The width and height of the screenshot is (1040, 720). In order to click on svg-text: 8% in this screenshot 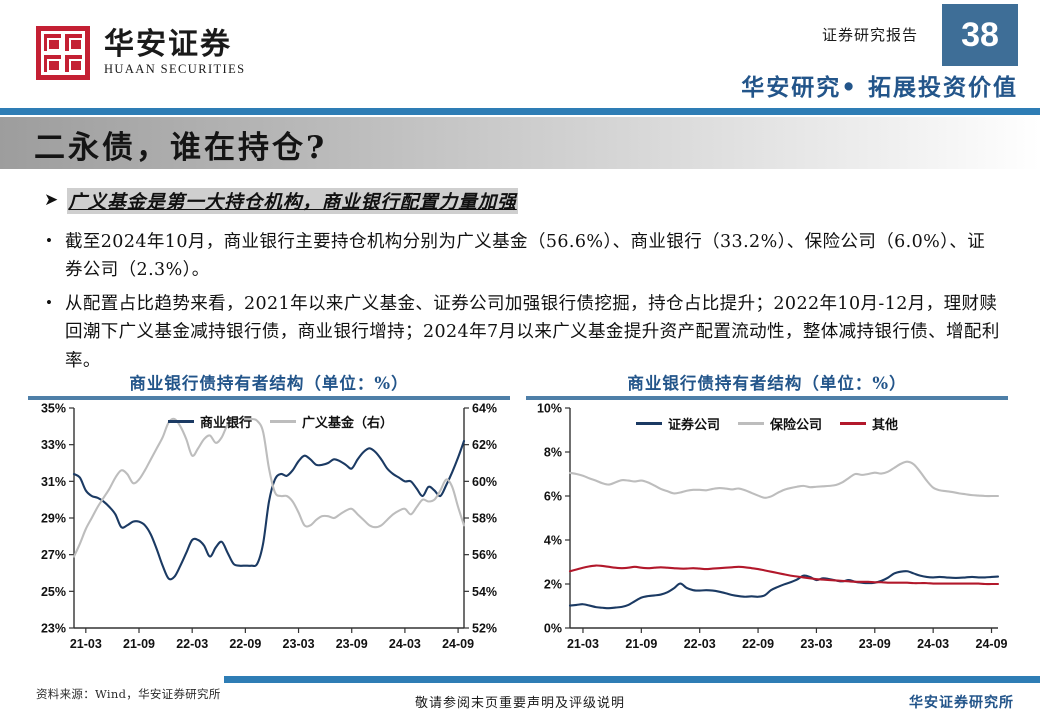, I will do `click(553, 453)`.